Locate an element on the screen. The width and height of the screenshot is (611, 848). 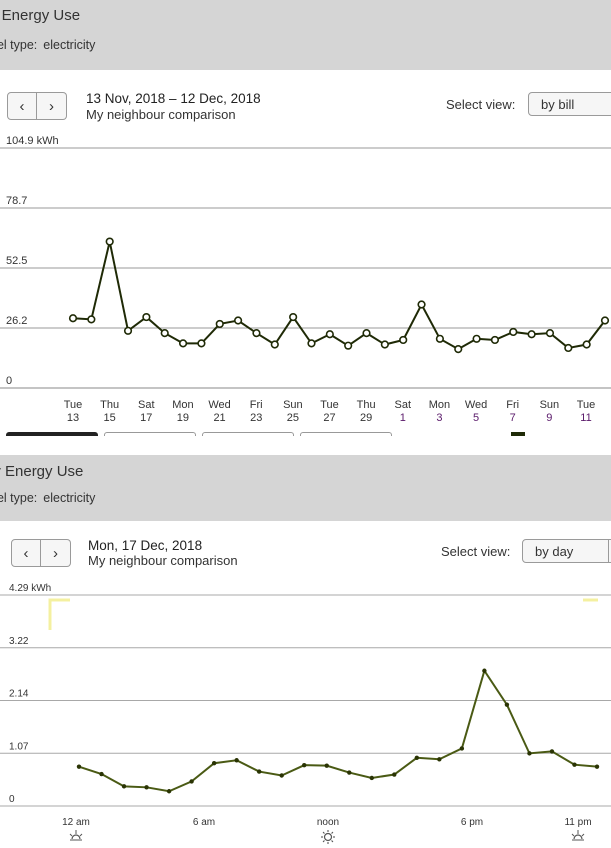
sun-icon is located at coordinates (328, 837).